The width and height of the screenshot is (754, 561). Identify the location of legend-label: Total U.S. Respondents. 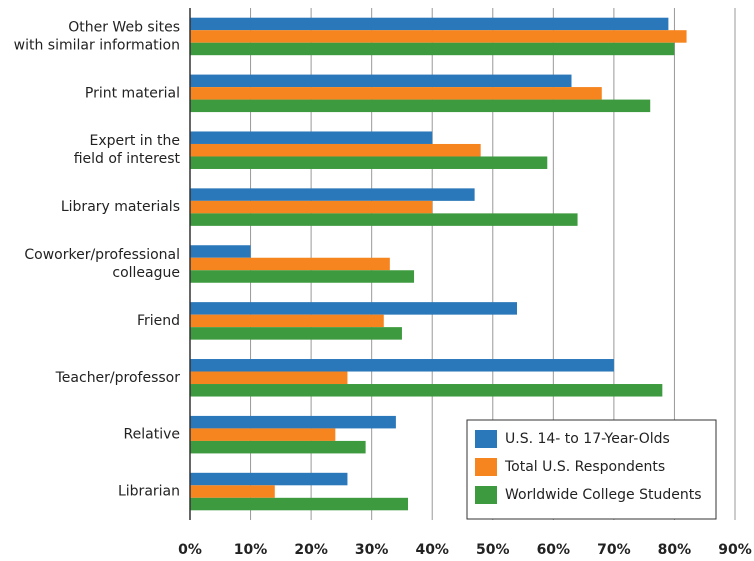
(584, 467).